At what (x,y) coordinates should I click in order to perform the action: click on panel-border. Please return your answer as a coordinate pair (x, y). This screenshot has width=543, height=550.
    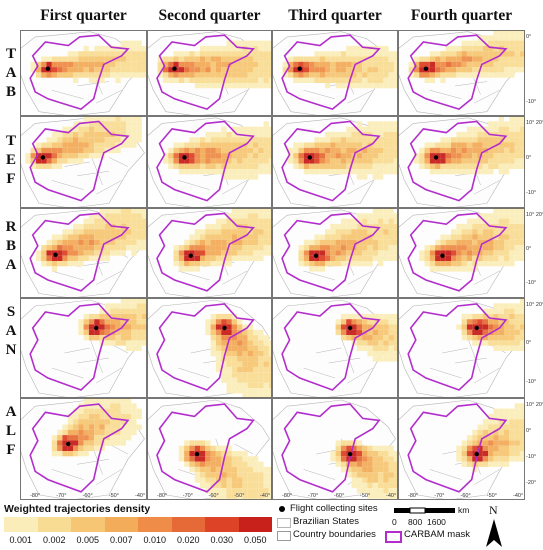
    Looking at the image, I should click on (461, 162).